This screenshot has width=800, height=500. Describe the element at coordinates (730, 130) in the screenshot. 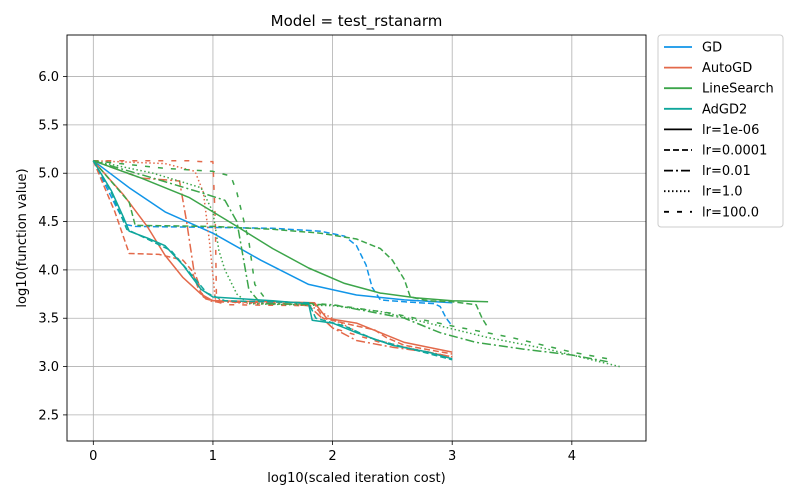

I see `legend-label: lr=1e-06` at that location.